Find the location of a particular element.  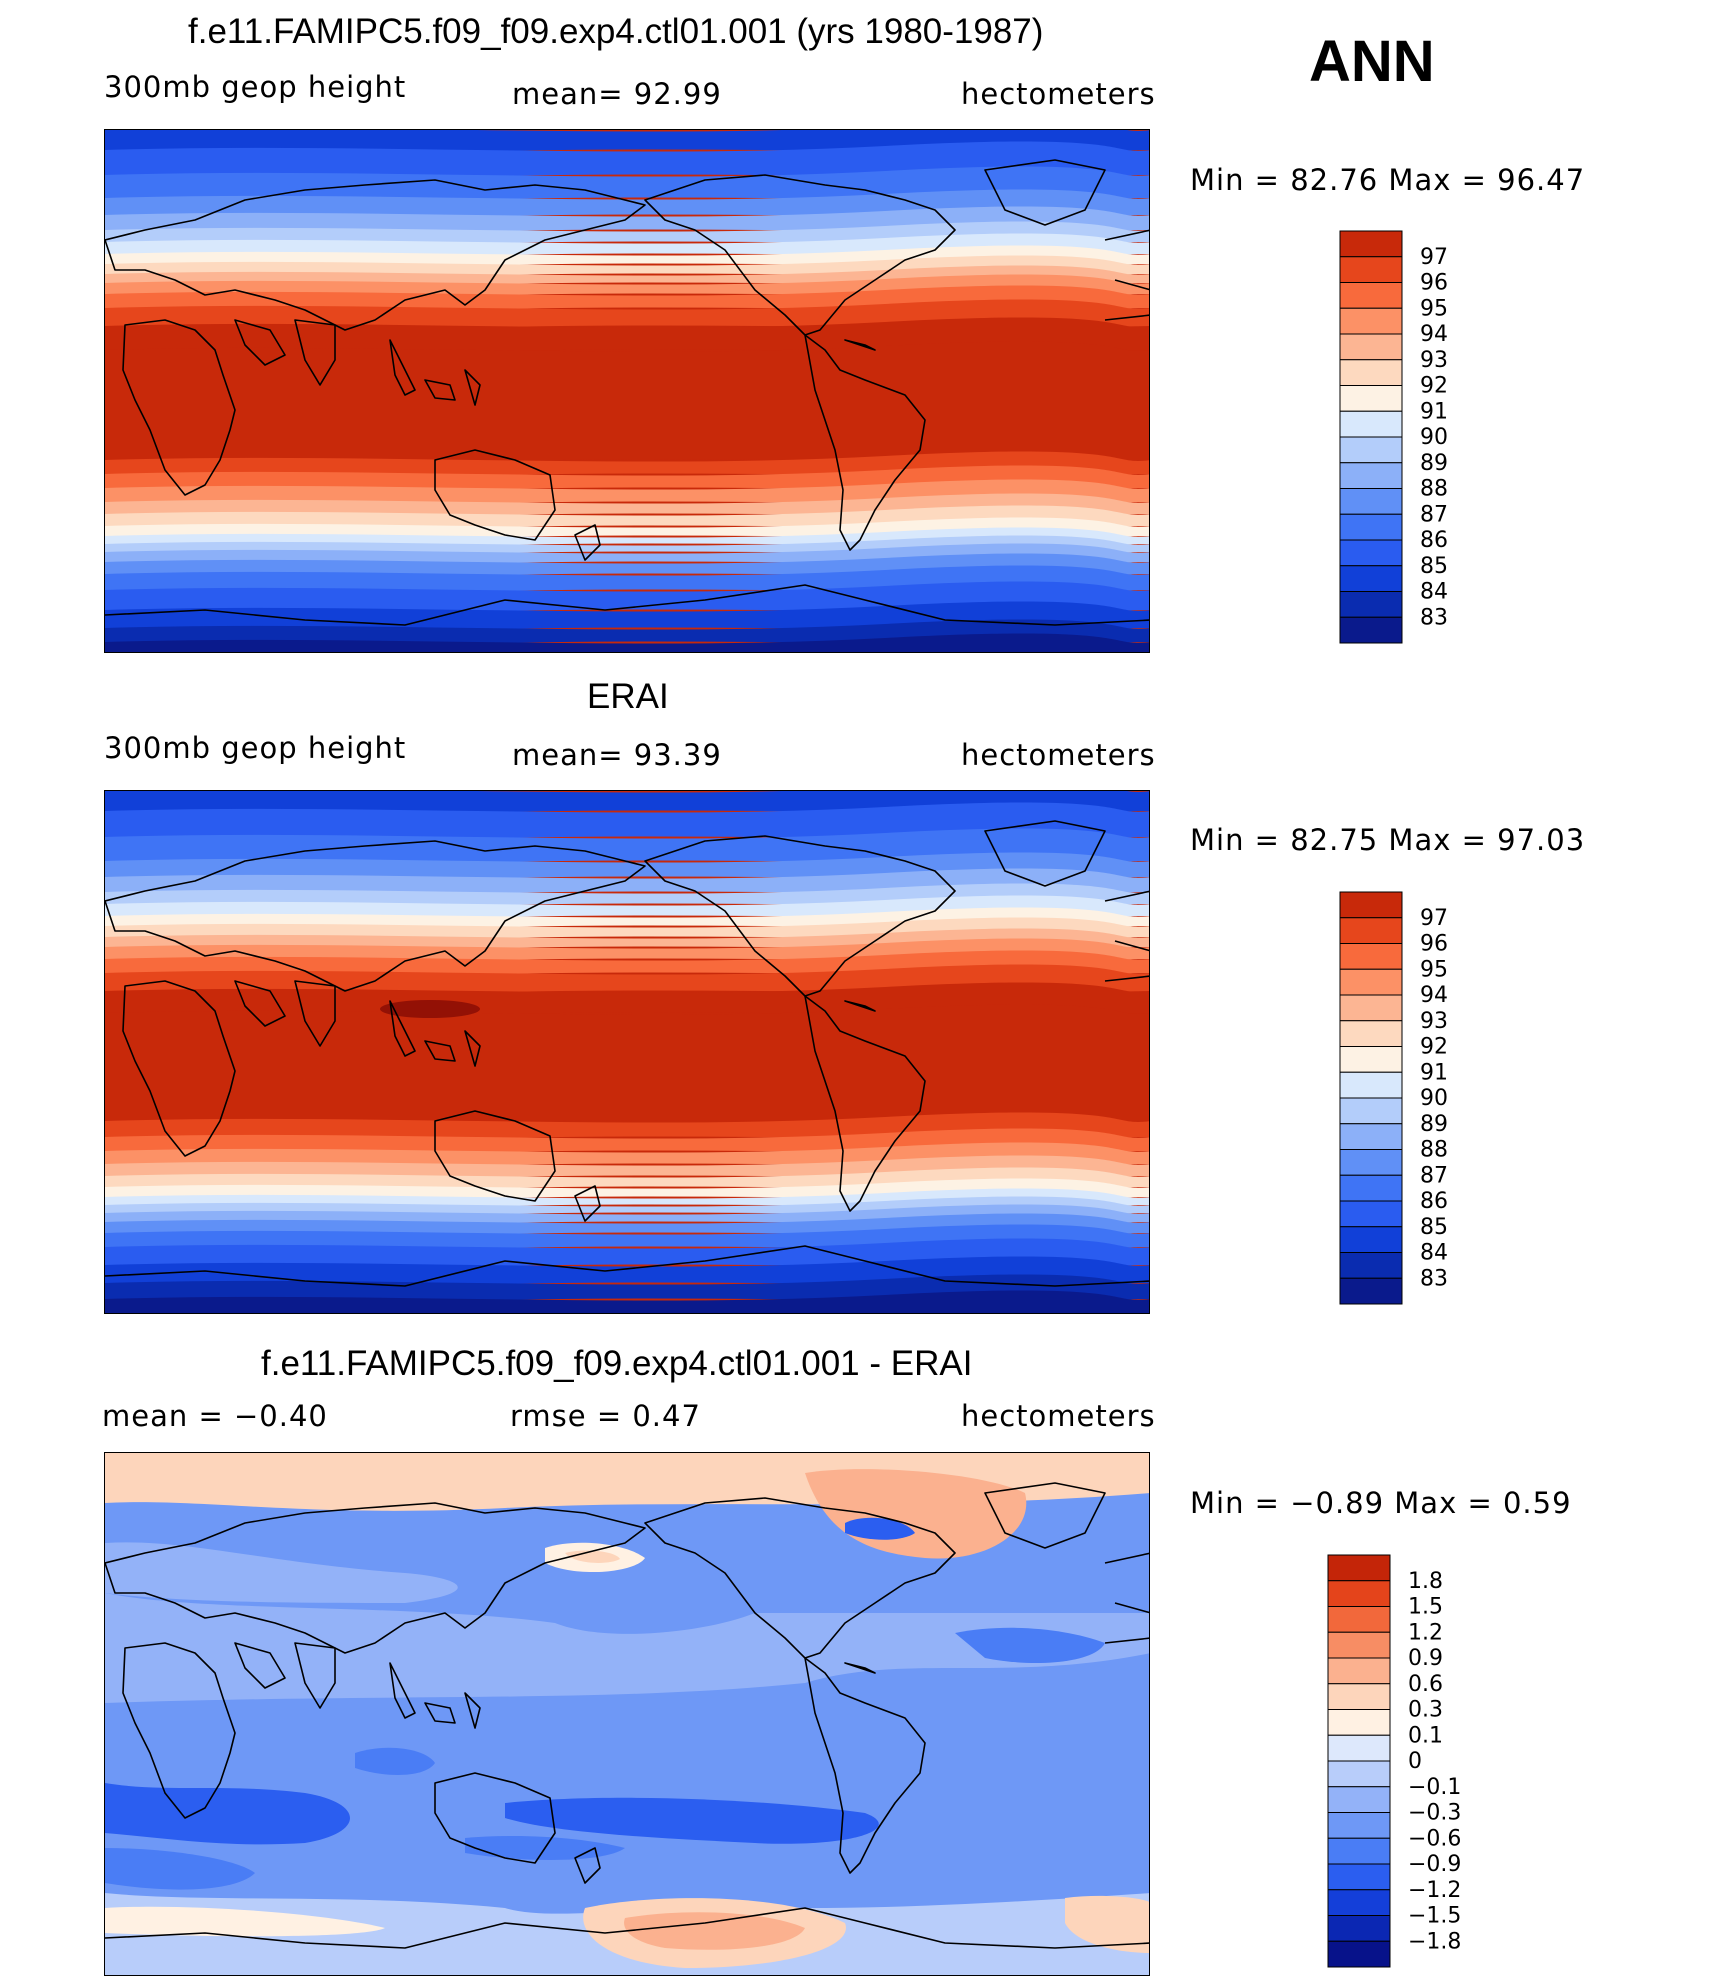

panel-2-minmax: Min = 82.75 Max = 97.03 is located at coordinates (1388, 840).